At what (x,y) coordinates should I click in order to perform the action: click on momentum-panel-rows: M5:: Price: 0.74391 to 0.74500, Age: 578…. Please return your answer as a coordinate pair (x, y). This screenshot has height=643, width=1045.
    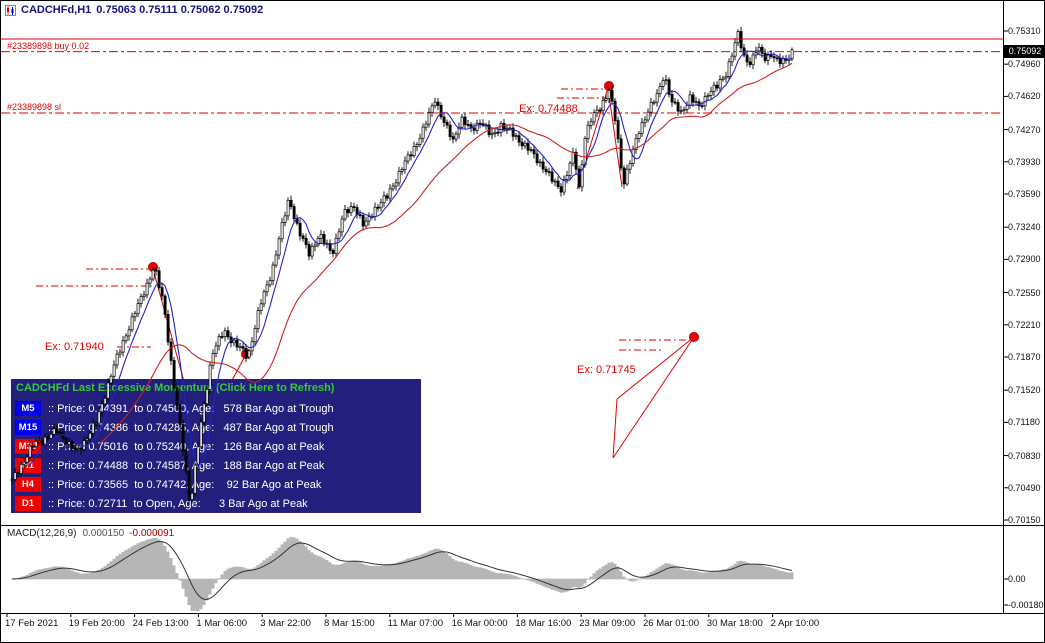
    Looking at the image, I should click on (216, 456).